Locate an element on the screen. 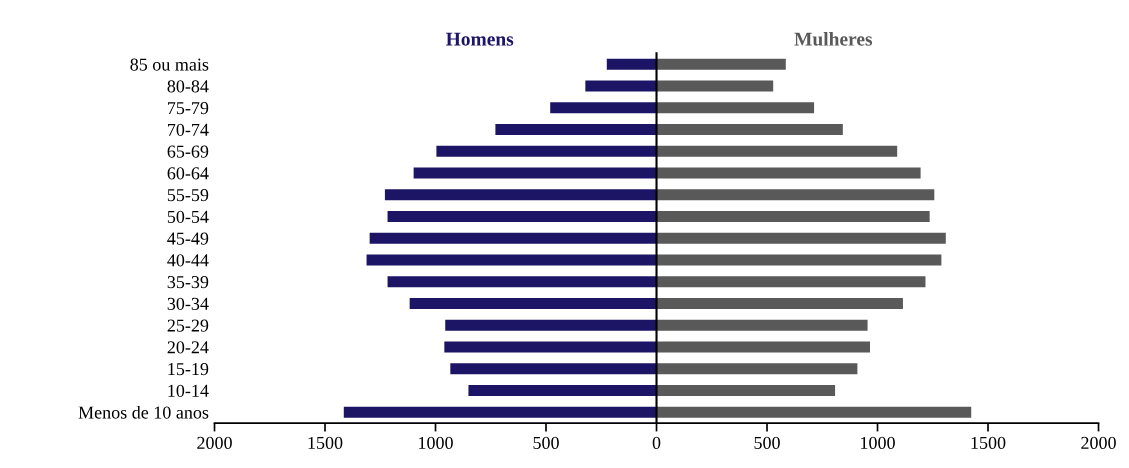  y-tick-label: 65-69 is located at coordinates (188, 151).